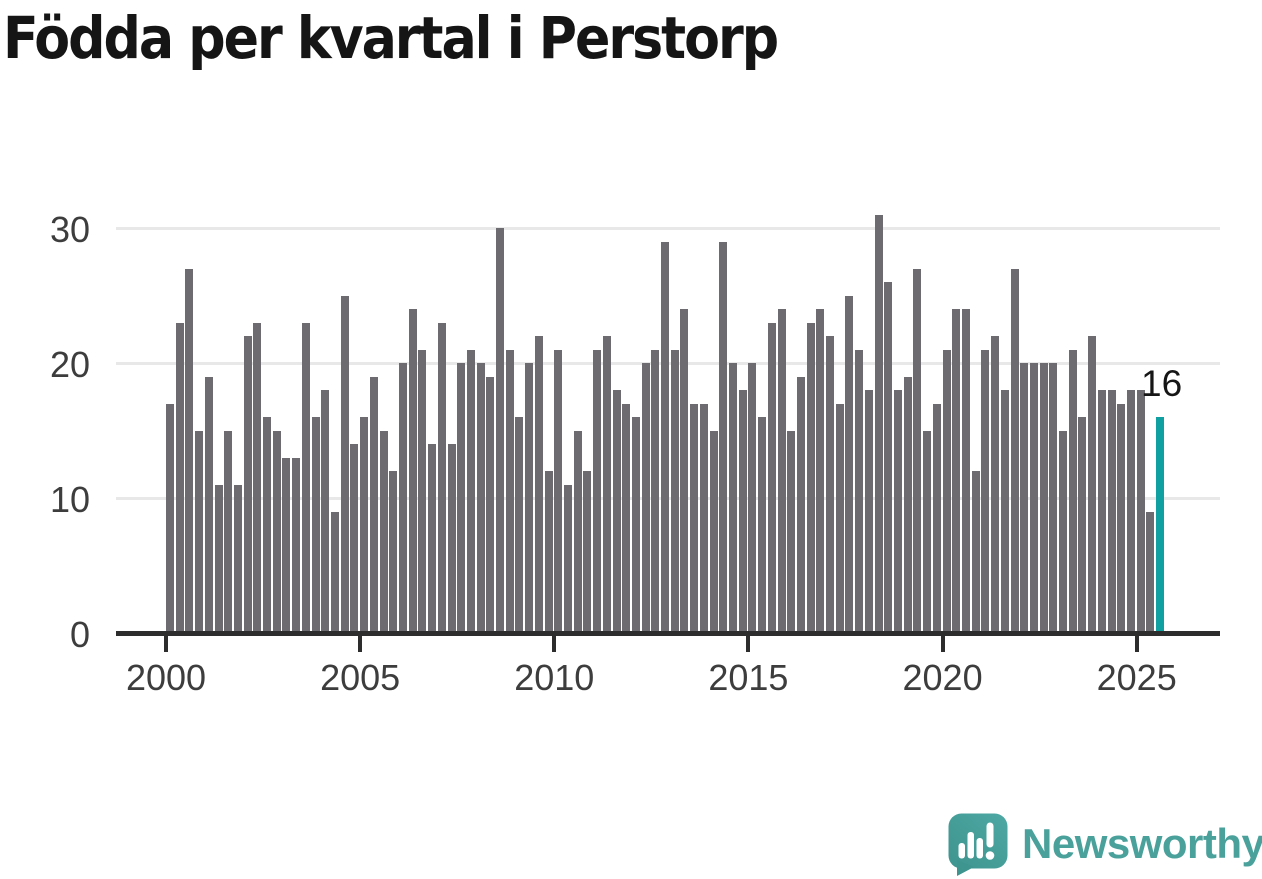  What do you see at coordinates (635, 525) in the screenshot?
I see `bar-2012-Q1` at bounding box center [635, 525].